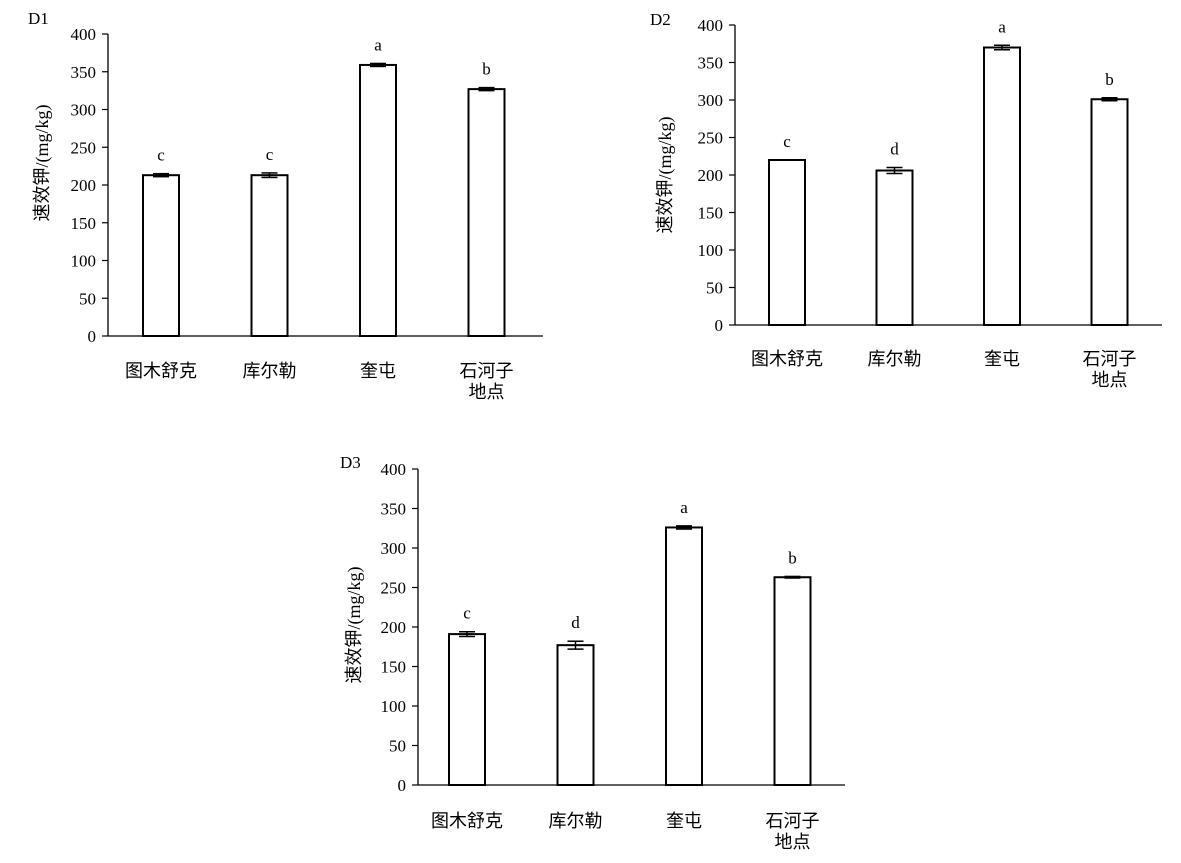 This screenshot has height=863, width=1181. Describe the element at coordinates (38, 18) in the screenshot. I see `panel-label: D1` at that location.